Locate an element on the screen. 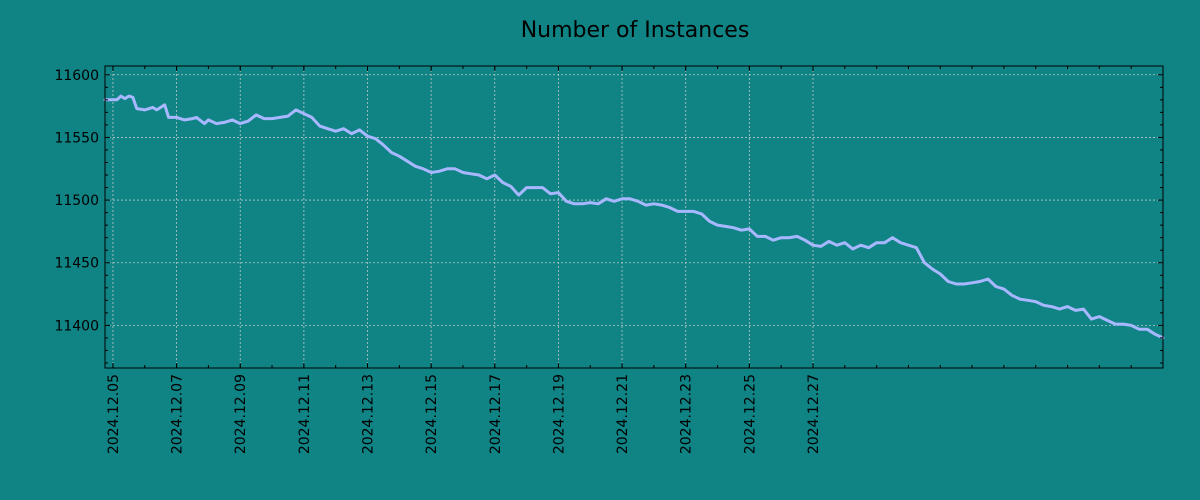 This screenshot has height=500, width=1200. x-tick-label: 2024.12.17 is located at coordinates (496, 414).